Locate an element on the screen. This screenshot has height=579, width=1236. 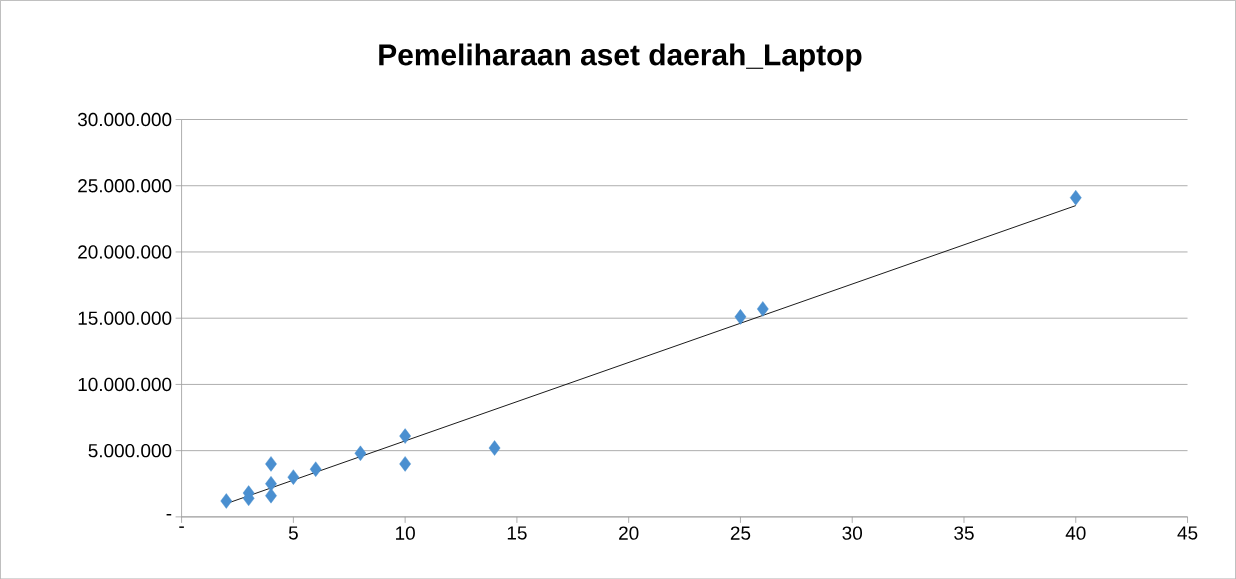
y-tick-label: 30.000.000 is located at coordinates (124, 119).